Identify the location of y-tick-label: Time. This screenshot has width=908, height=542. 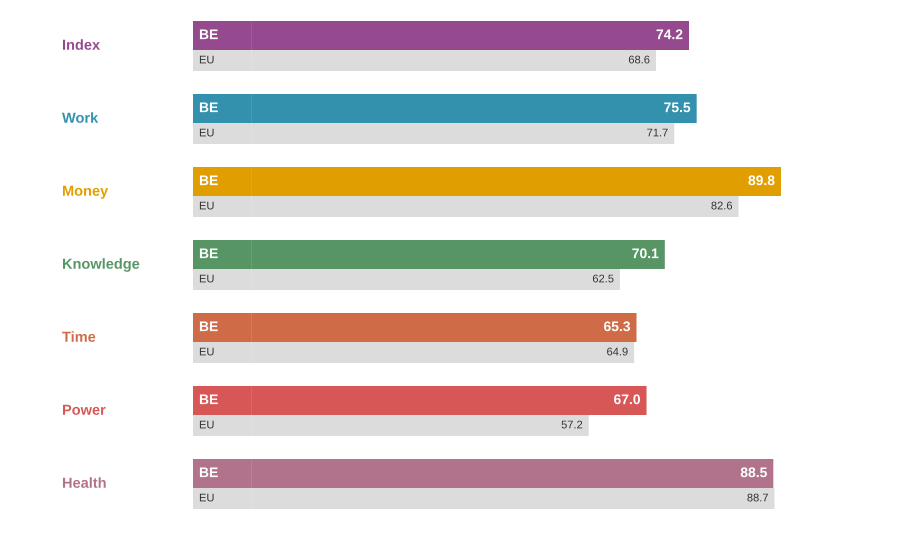
(79, 336).